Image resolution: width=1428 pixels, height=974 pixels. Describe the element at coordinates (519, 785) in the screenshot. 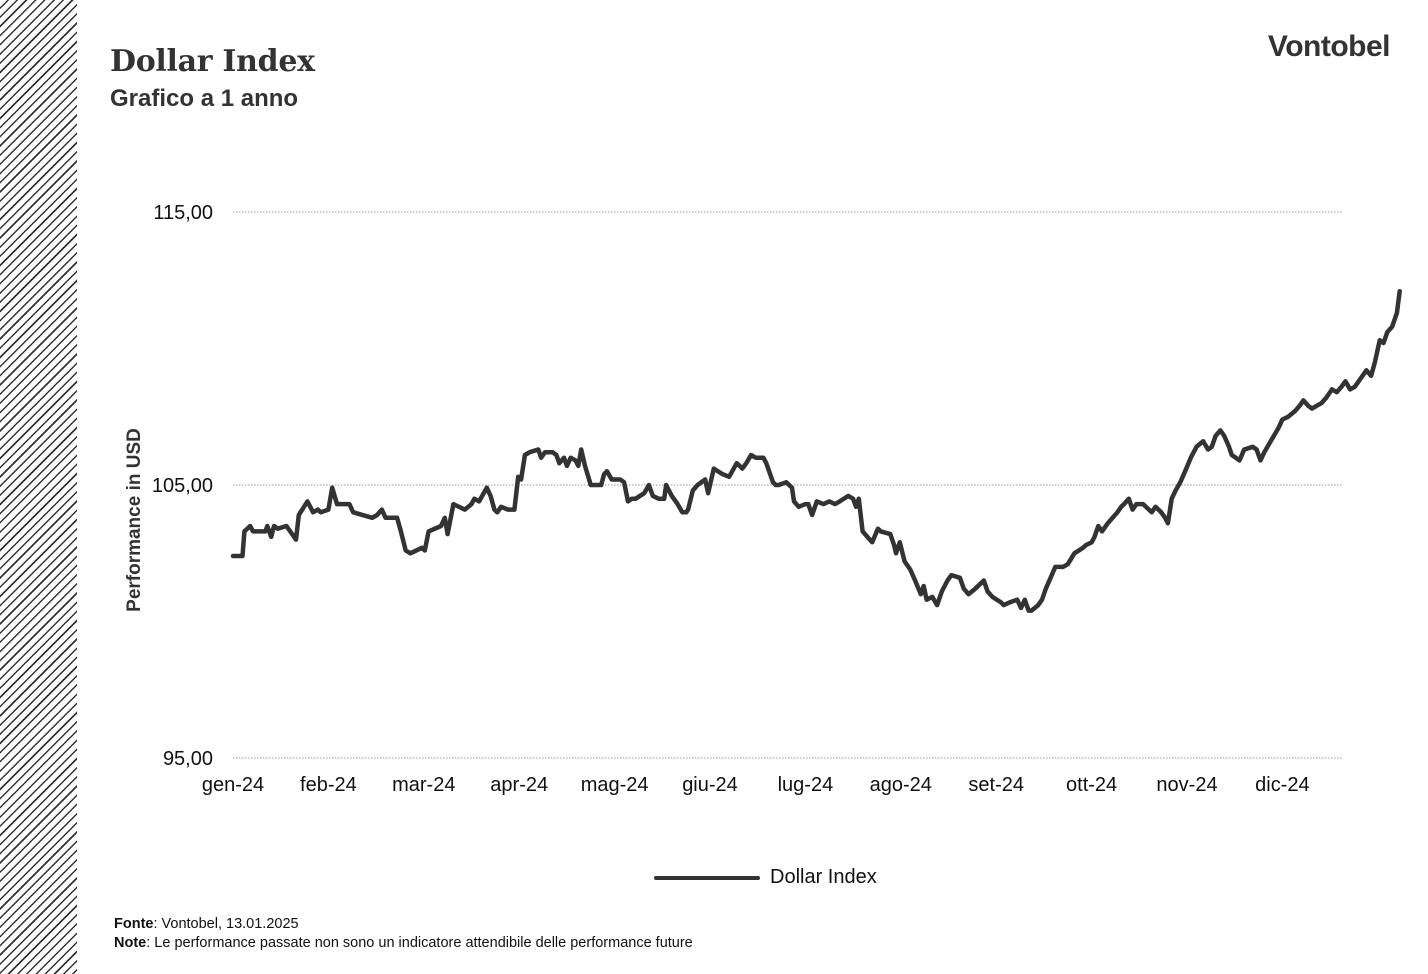

I see `x-tick-label: apr-24` at that location.